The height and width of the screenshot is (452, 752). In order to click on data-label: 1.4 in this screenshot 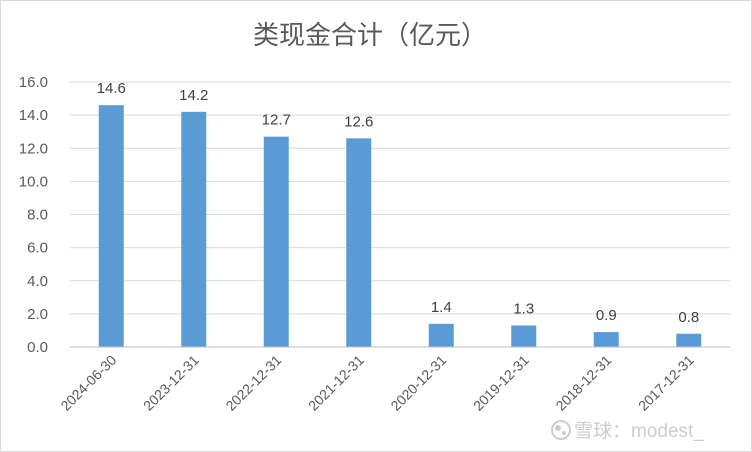, I will do `click(441, 307)`.